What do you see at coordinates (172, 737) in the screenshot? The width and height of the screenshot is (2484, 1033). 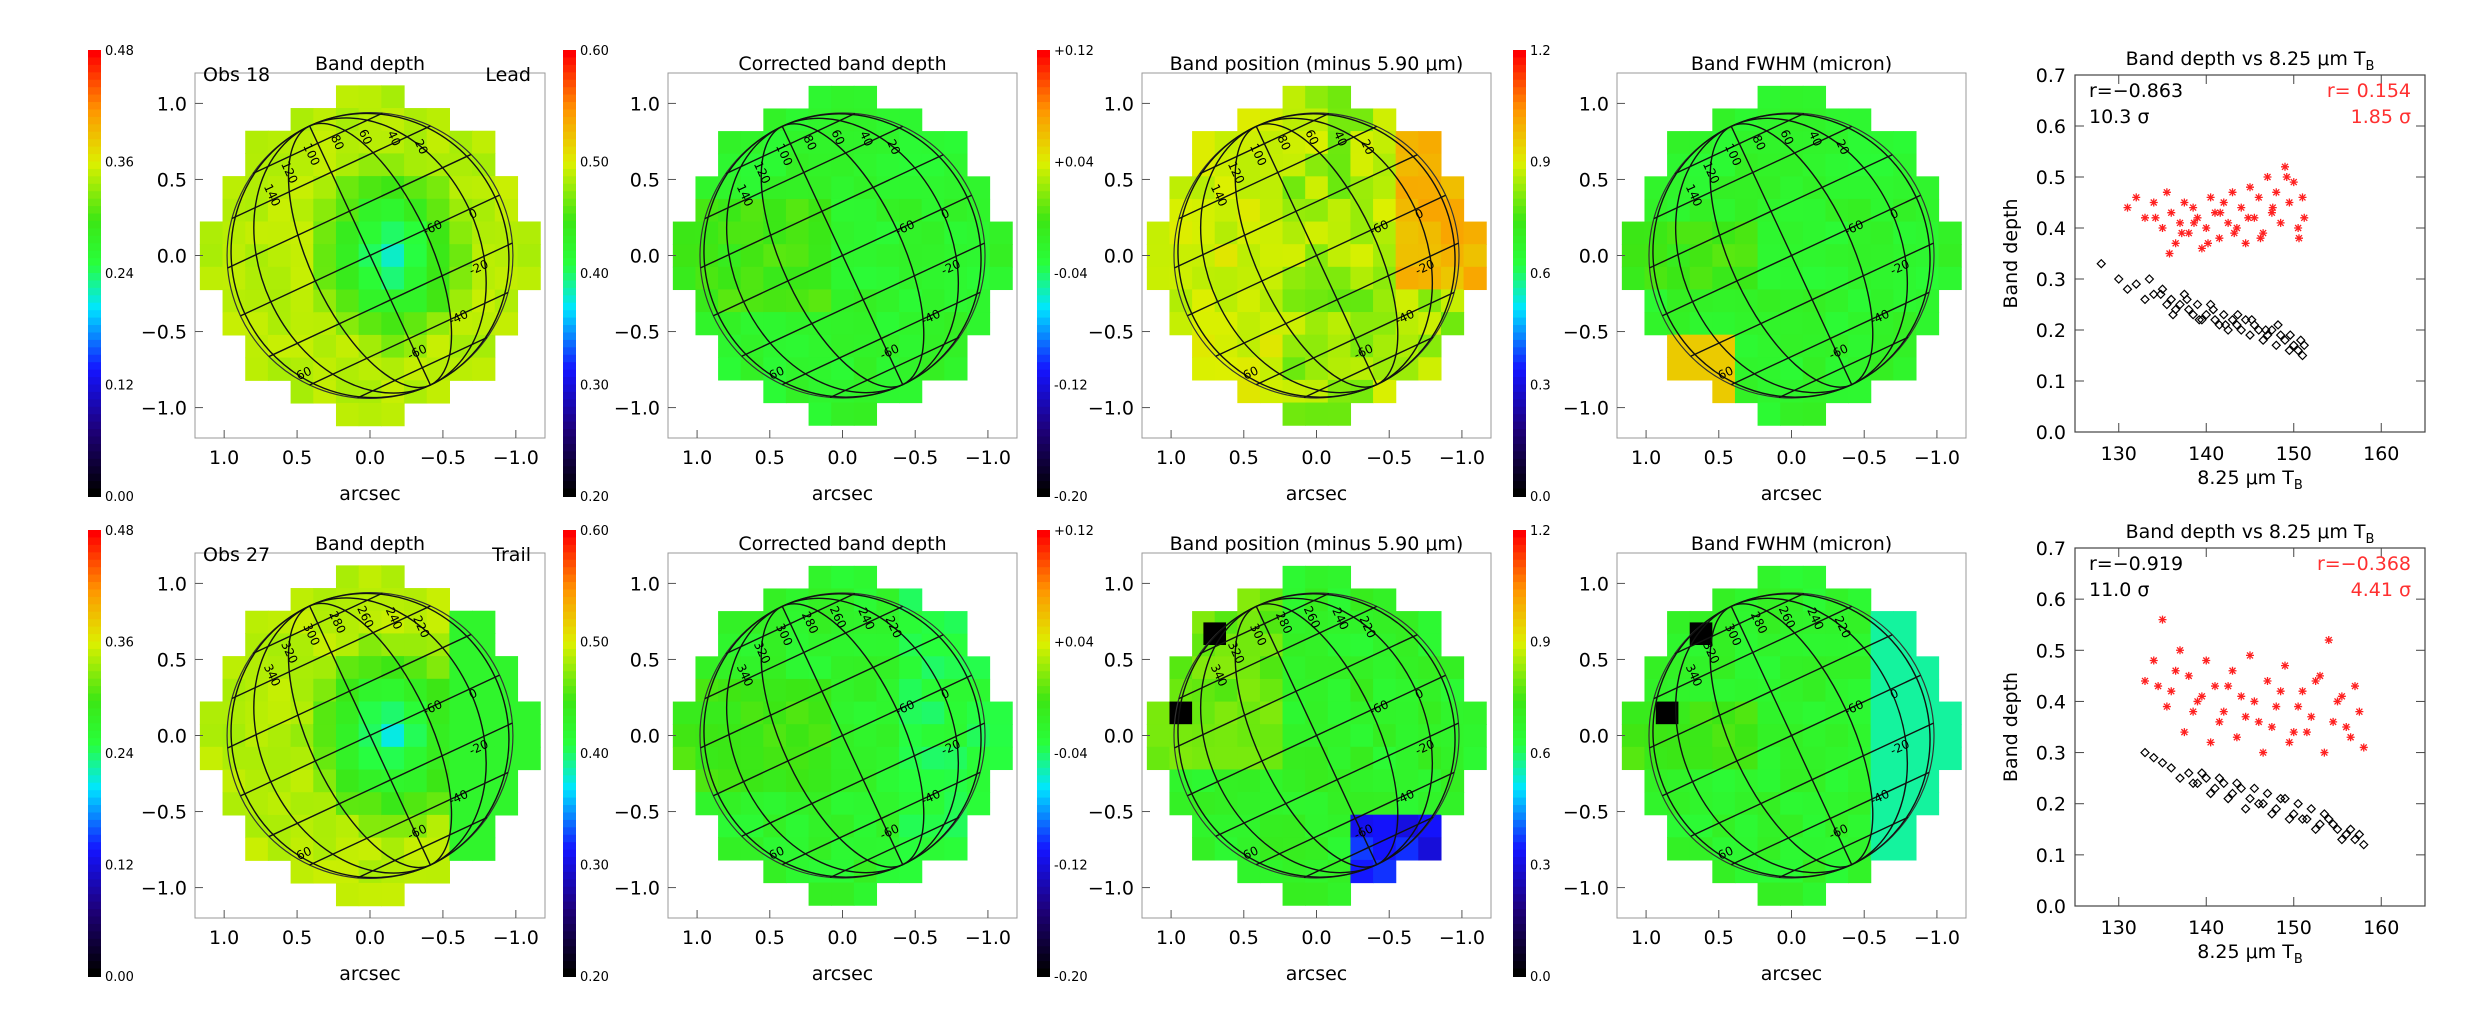 I see `y-tick-label: 0.0` at bounding box center [172, 737].